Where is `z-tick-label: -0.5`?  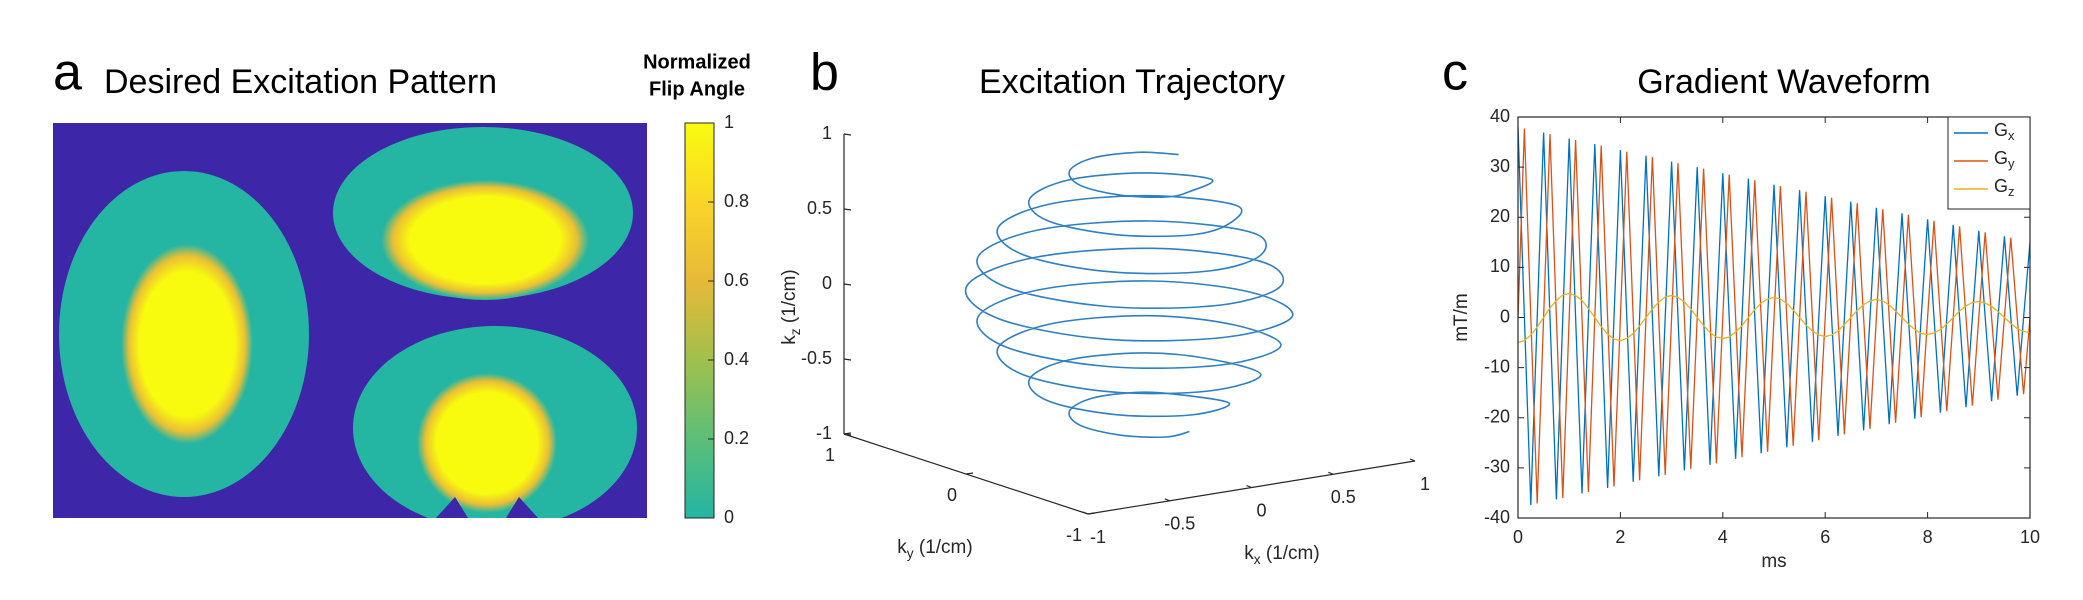
z-tick-label: -0.5 is located at coordinates (816, 358).